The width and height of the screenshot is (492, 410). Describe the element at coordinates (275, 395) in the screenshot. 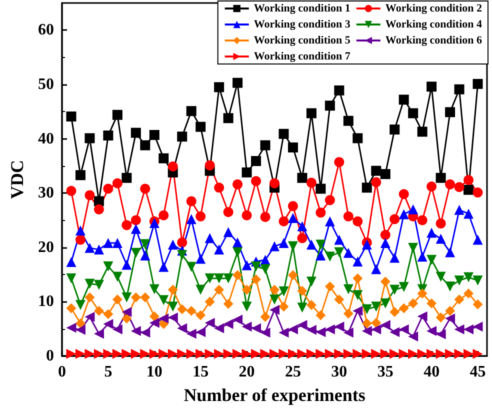

I see `x-axis-title: Number of experiments` at that location.